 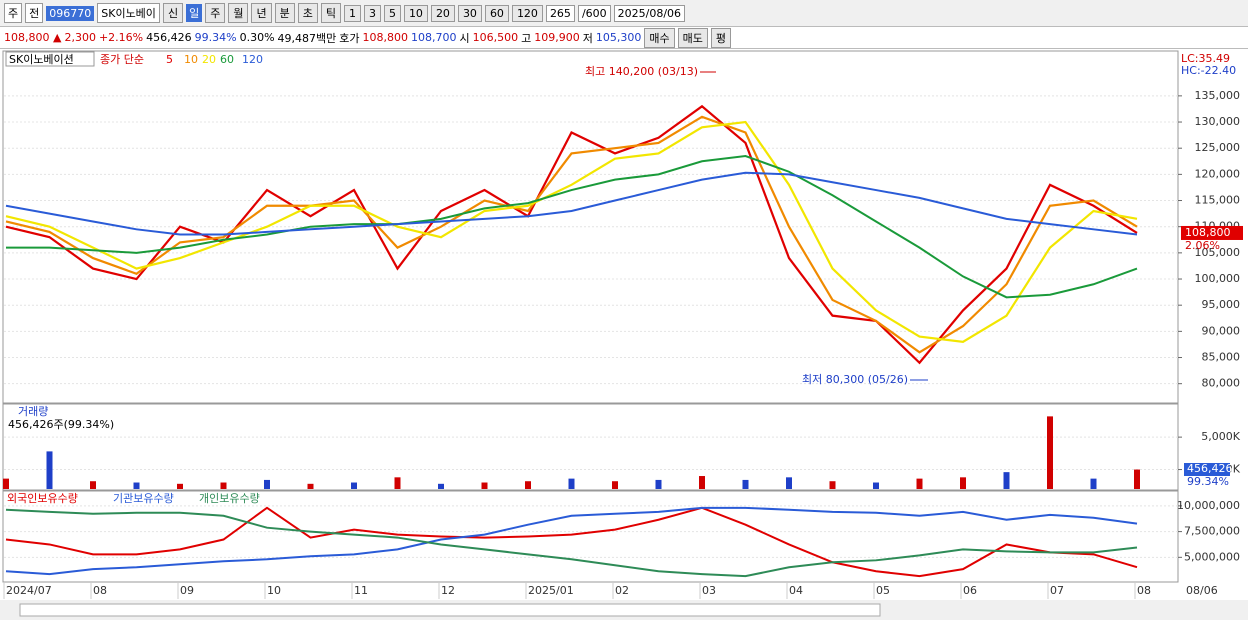 I want to click on volume-panel, so click(x=590, y=447).